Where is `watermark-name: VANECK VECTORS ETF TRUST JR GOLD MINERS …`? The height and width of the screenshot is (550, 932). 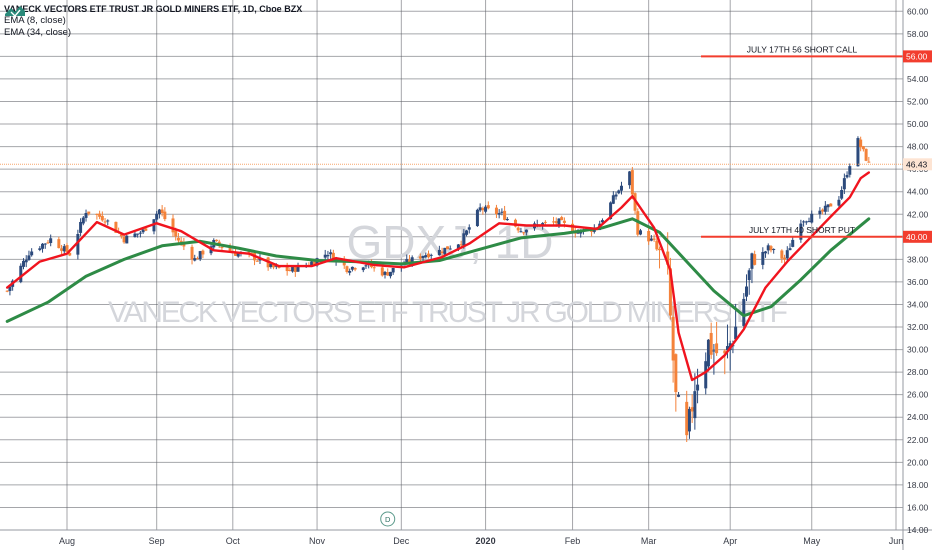
watermark-name: VANECK VECTORS ETF TRUST JR GOLD MINERS … is located at coordinates (448, 312).